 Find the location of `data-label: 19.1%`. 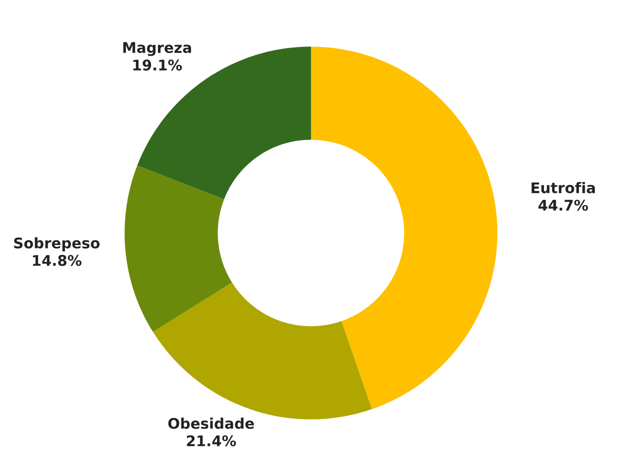

data-label: 19.1% is located at coordinates (157, 65).